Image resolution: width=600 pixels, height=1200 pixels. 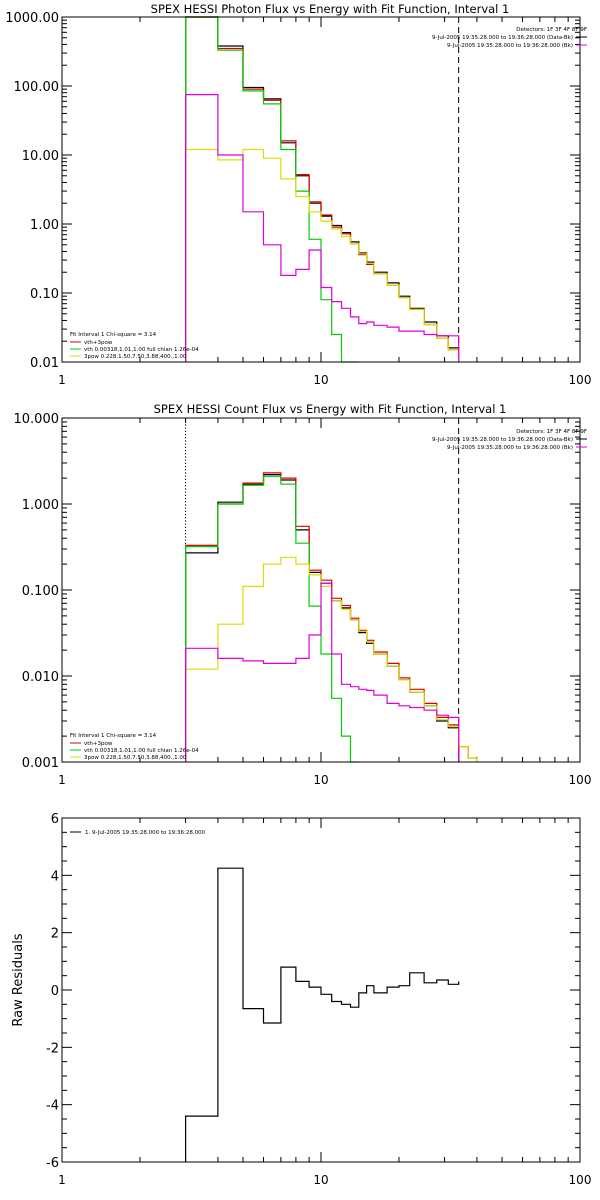 I want to click on photon-flux-ytick-label: 10.00, so click(x=40, y=156).